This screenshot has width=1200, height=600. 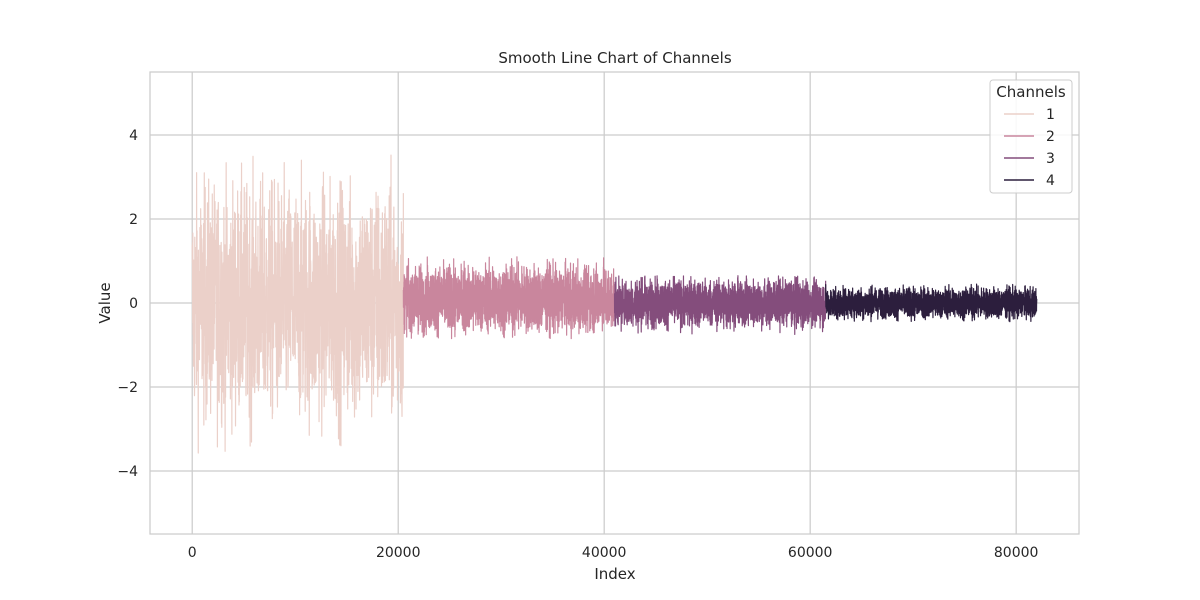 I want to click on x-tick-labels: 0 20000 40000 60000 80000, so click(x=613, y=553).